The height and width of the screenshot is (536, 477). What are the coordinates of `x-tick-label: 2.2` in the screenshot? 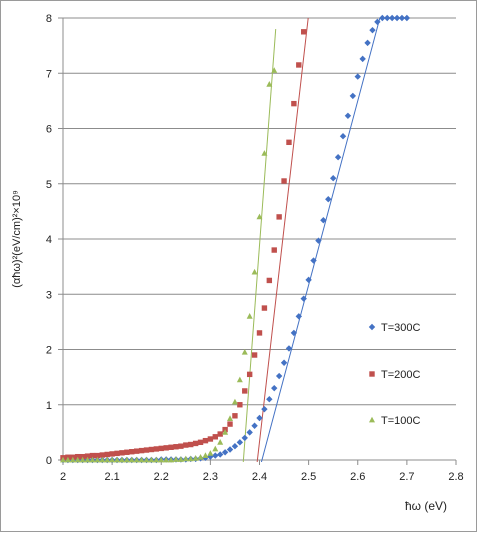 It's located at (161, 477).